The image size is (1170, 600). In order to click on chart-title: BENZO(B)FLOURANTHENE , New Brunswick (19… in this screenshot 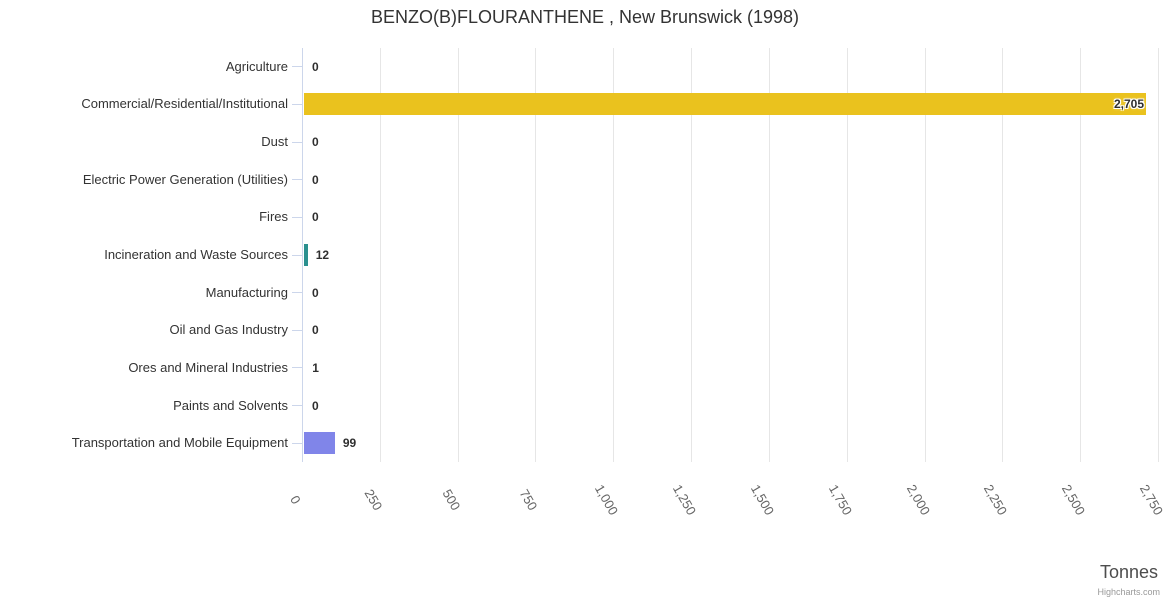, I will do `click(585, 17)`.